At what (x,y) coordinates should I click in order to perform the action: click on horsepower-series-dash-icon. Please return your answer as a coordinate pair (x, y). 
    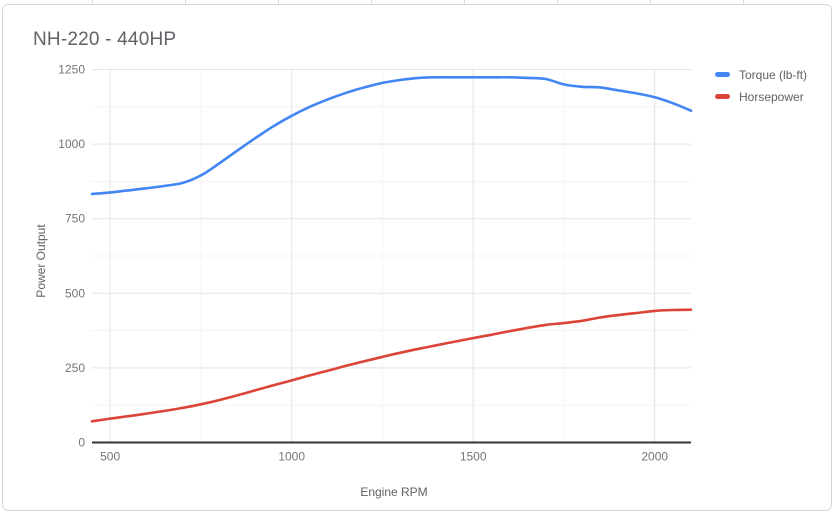
    Looking at the image, I should click on (722, 96).